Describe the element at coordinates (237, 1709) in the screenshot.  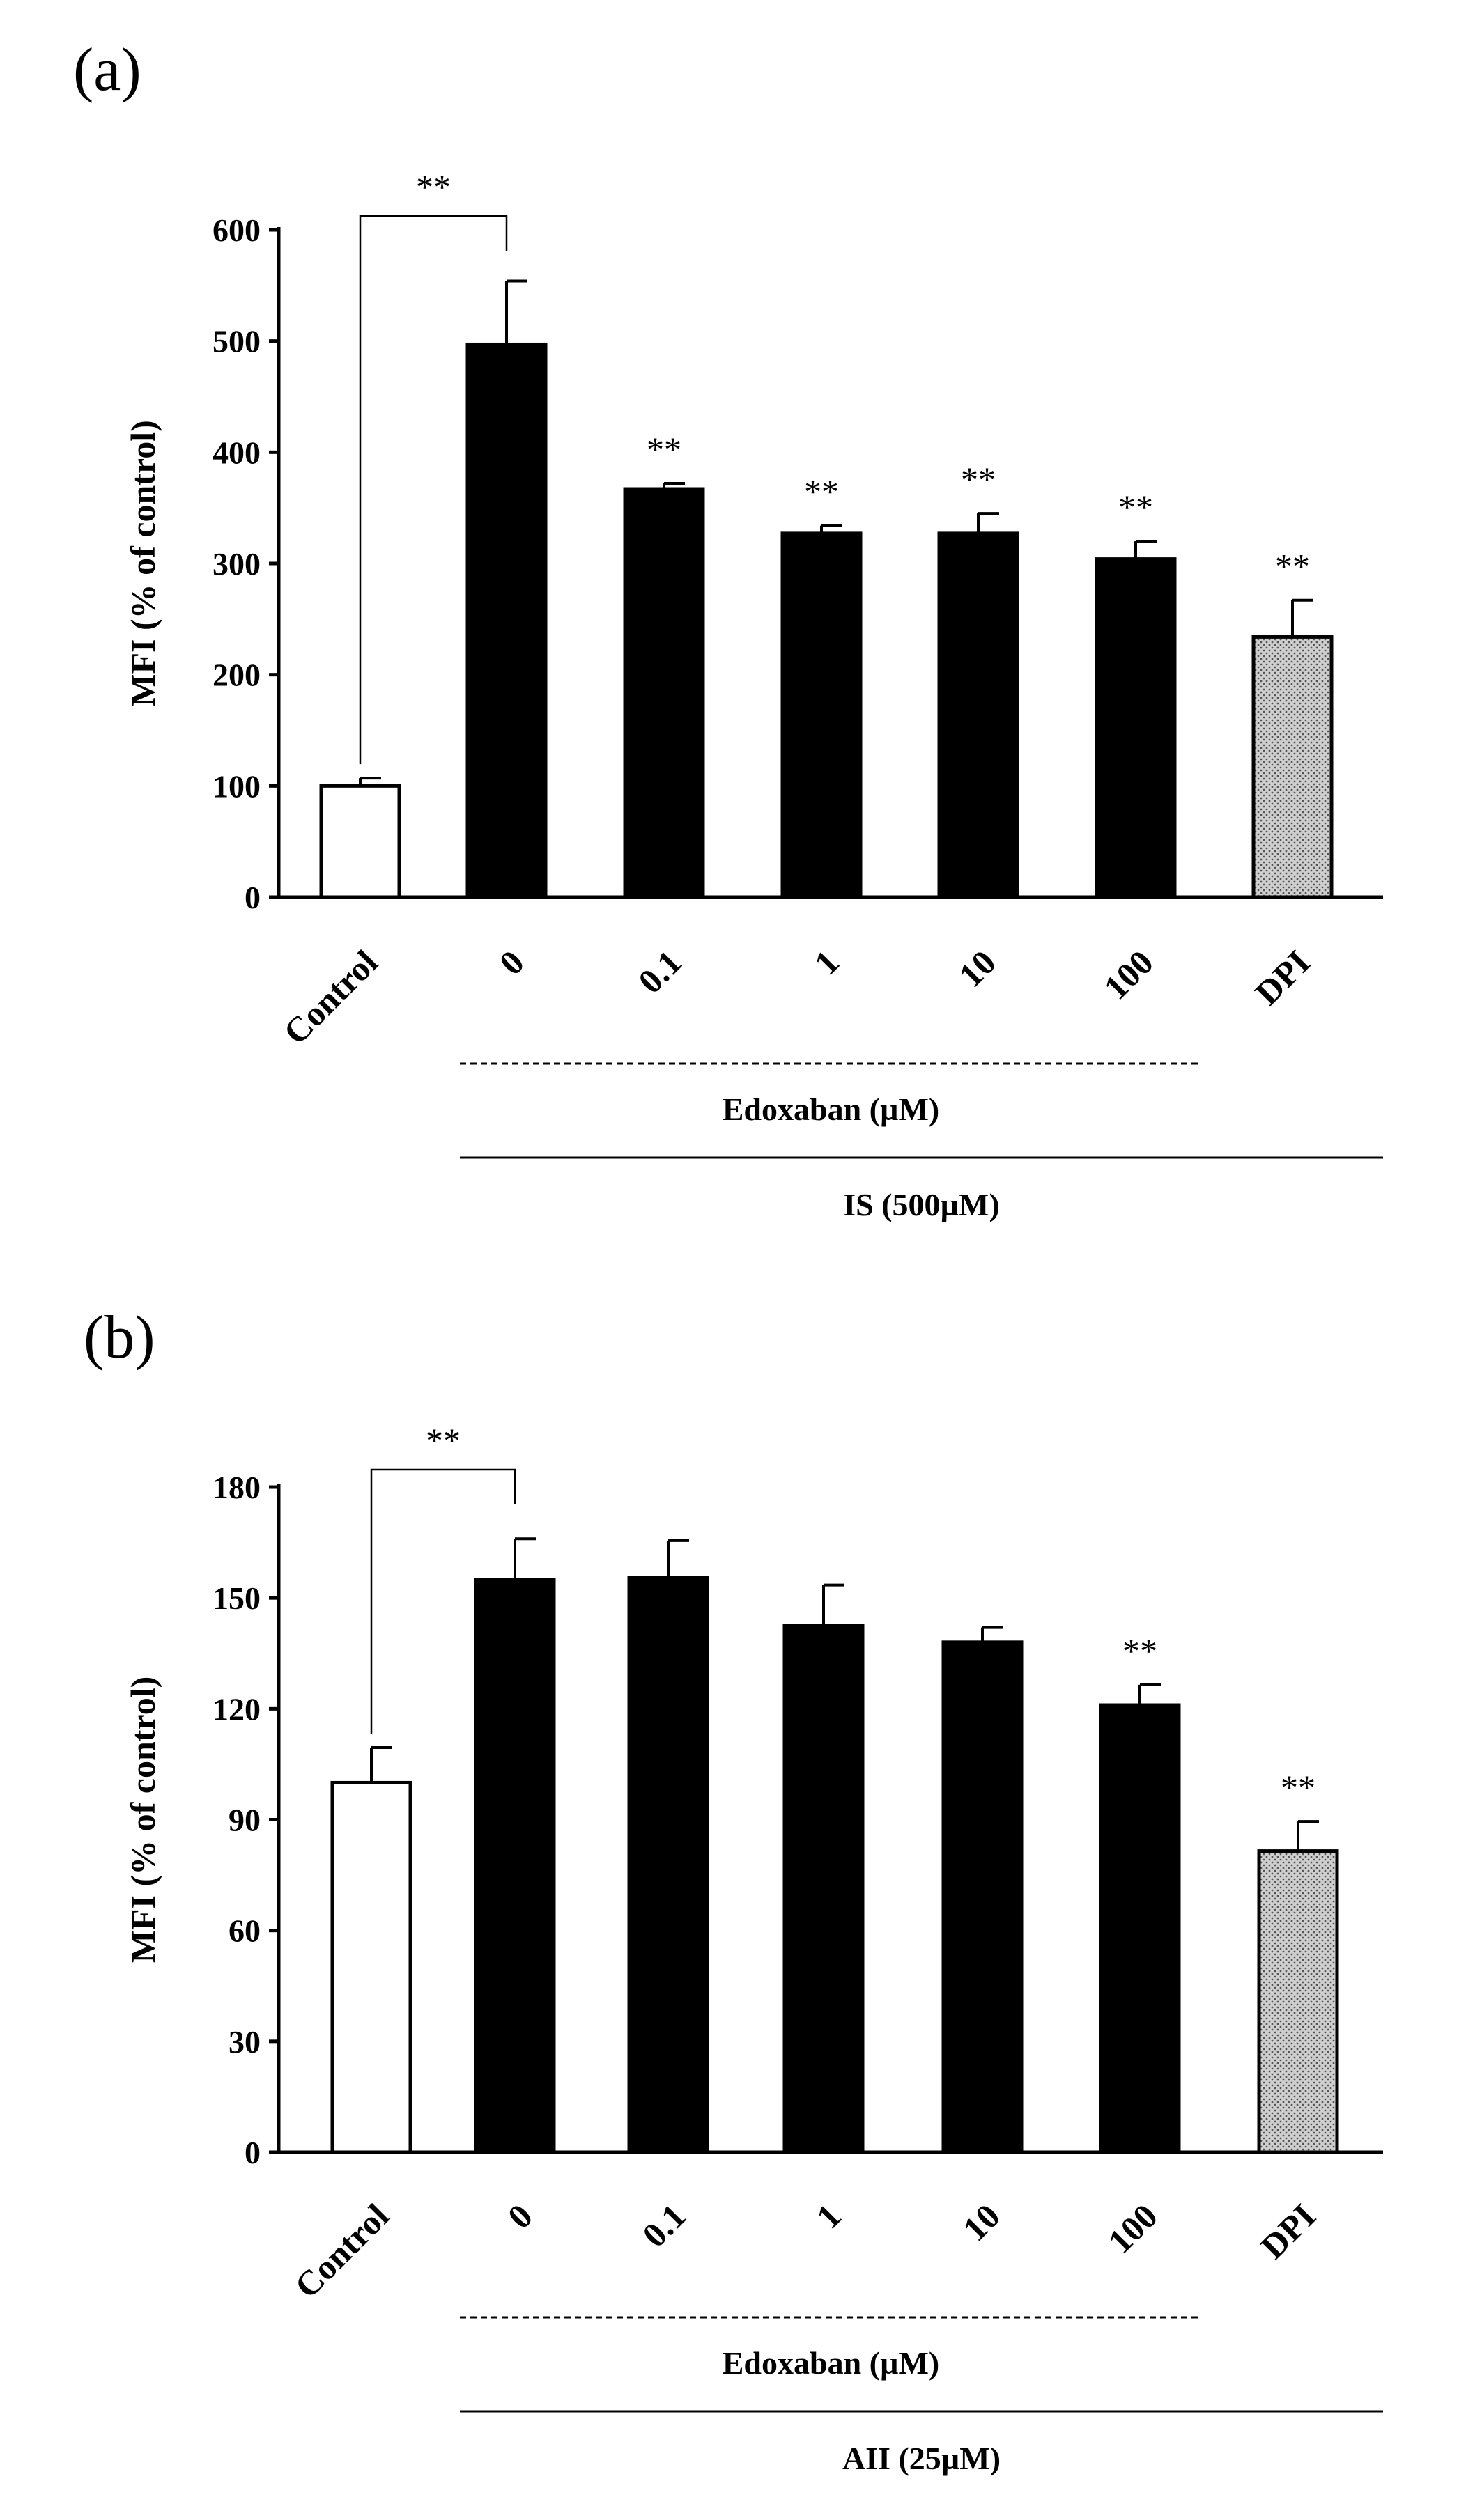
I see `y-tick-label: 120` at that location.